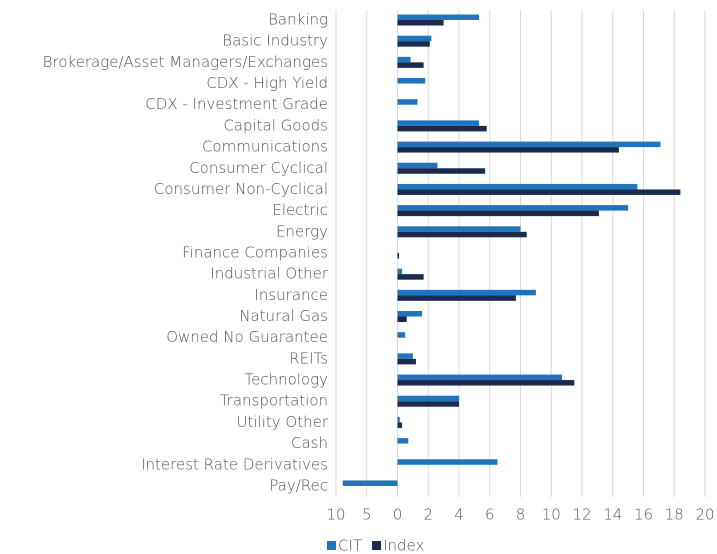 The image size is (717, 554). Describe the element at coordinates (398, 515) in the screenshot. I see `x-tick-label: 0` at that location.